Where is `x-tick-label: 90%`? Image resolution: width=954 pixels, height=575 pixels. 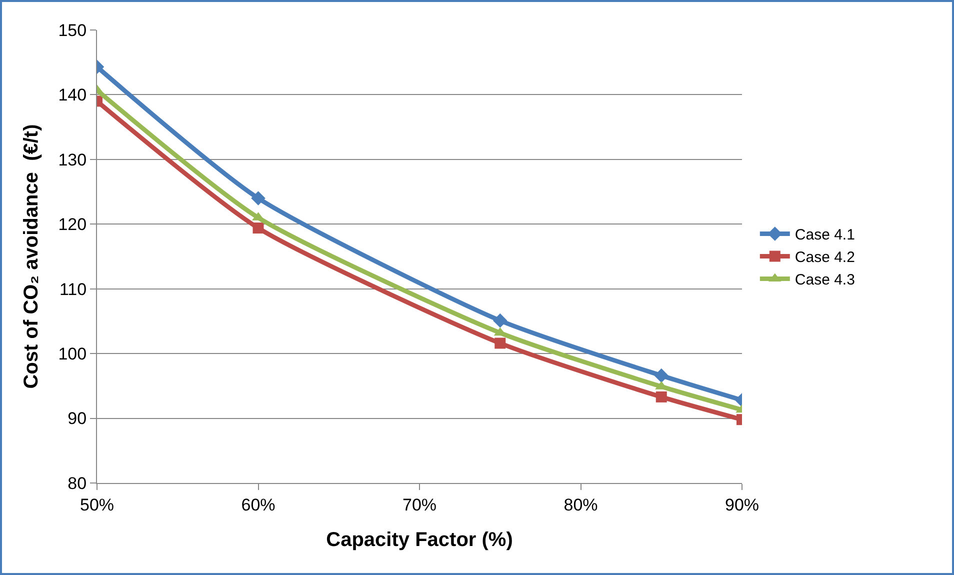
x-tick-label: 90% is located at coordinates (742, 504).